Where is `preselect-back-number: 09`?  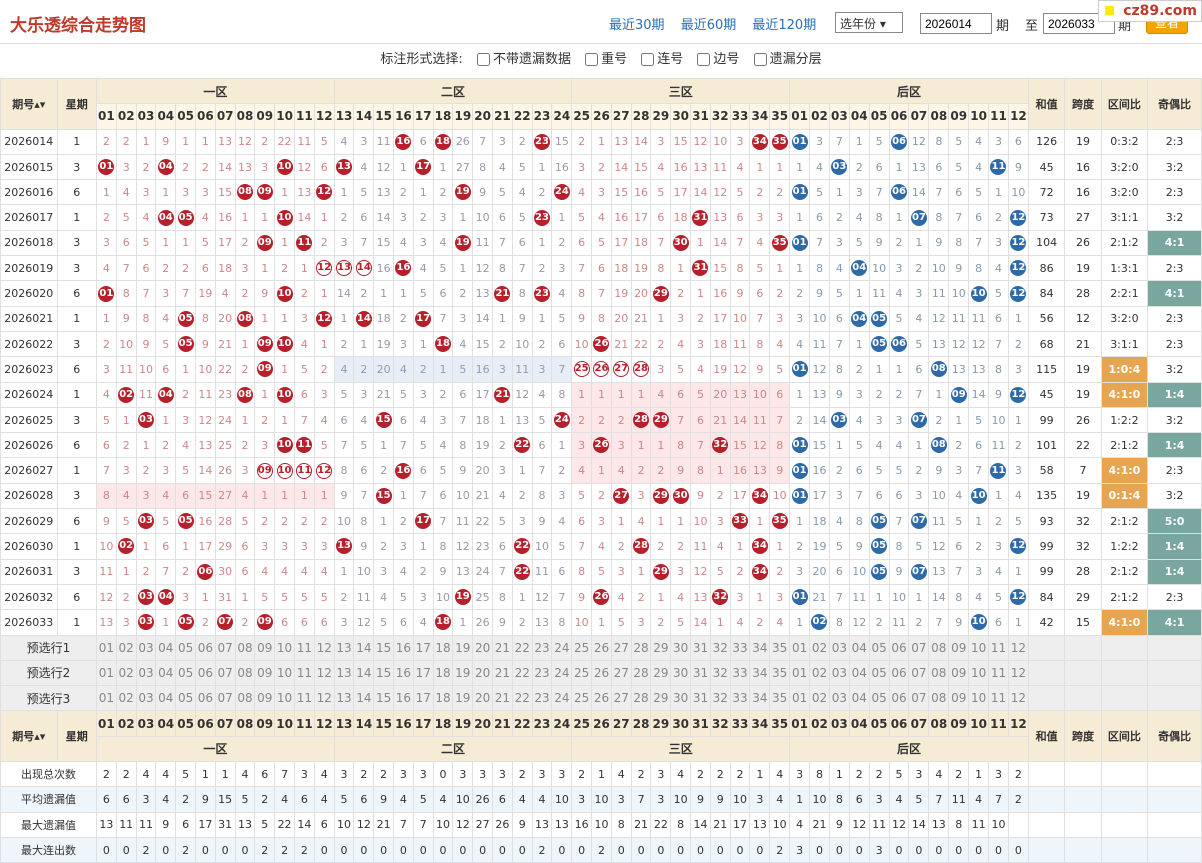
preselect-back-number: 09 is located at coordinates (959, 647).